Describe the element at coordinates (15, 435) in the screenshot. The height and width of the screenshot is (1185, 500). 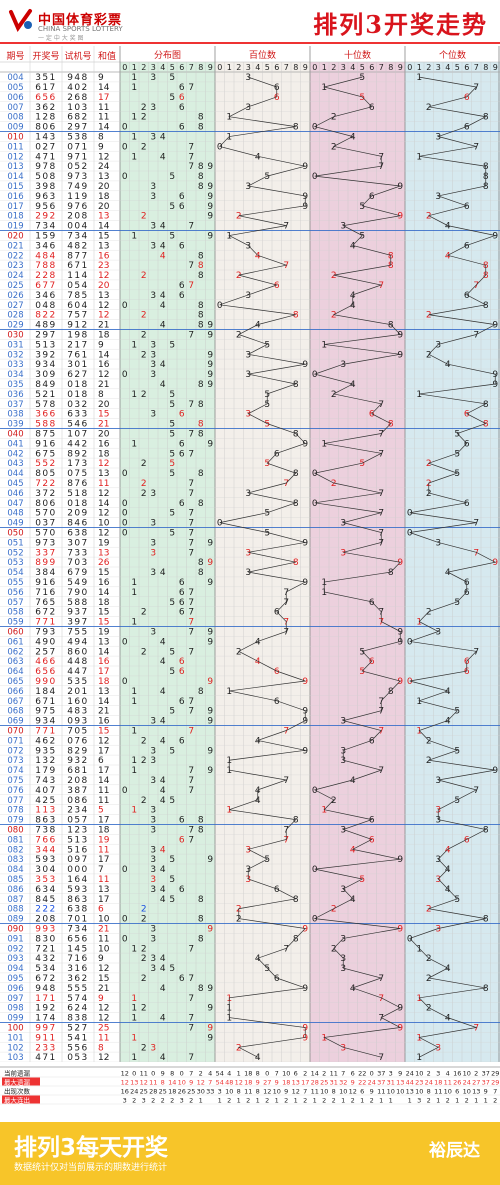
I see `issue-number: 040` at that location.